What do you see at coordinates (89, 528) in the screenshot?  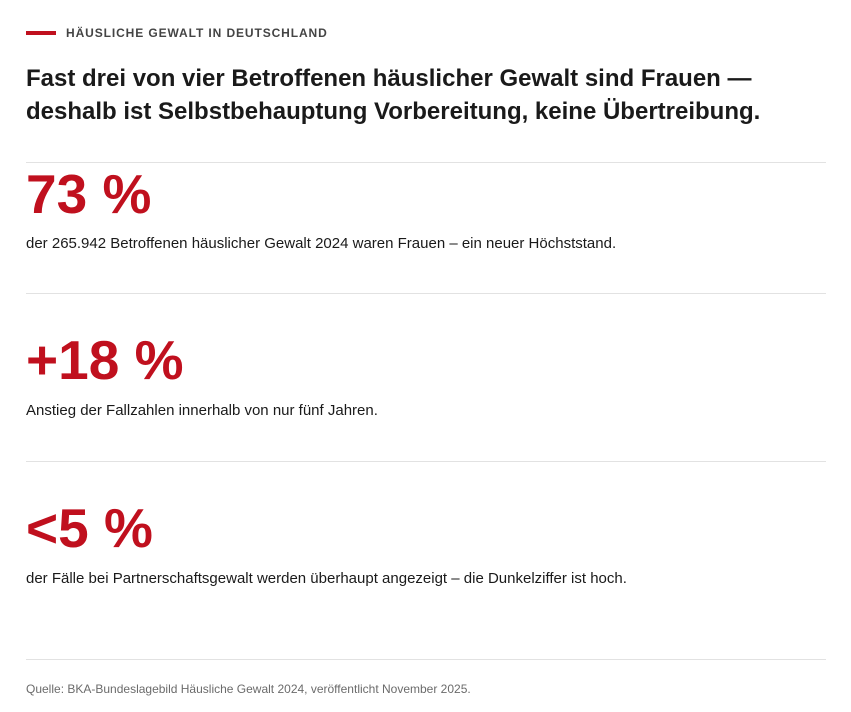 I see `stat-value: <5 %` at bounding box center [89, 528].